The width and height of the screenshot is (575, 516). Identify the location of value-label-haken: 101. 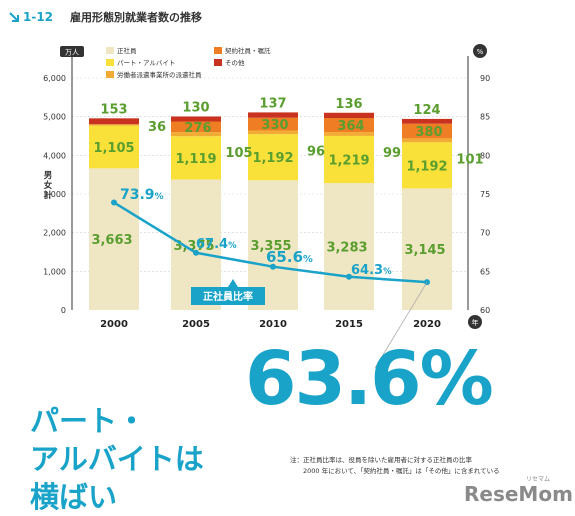
(469, 159).